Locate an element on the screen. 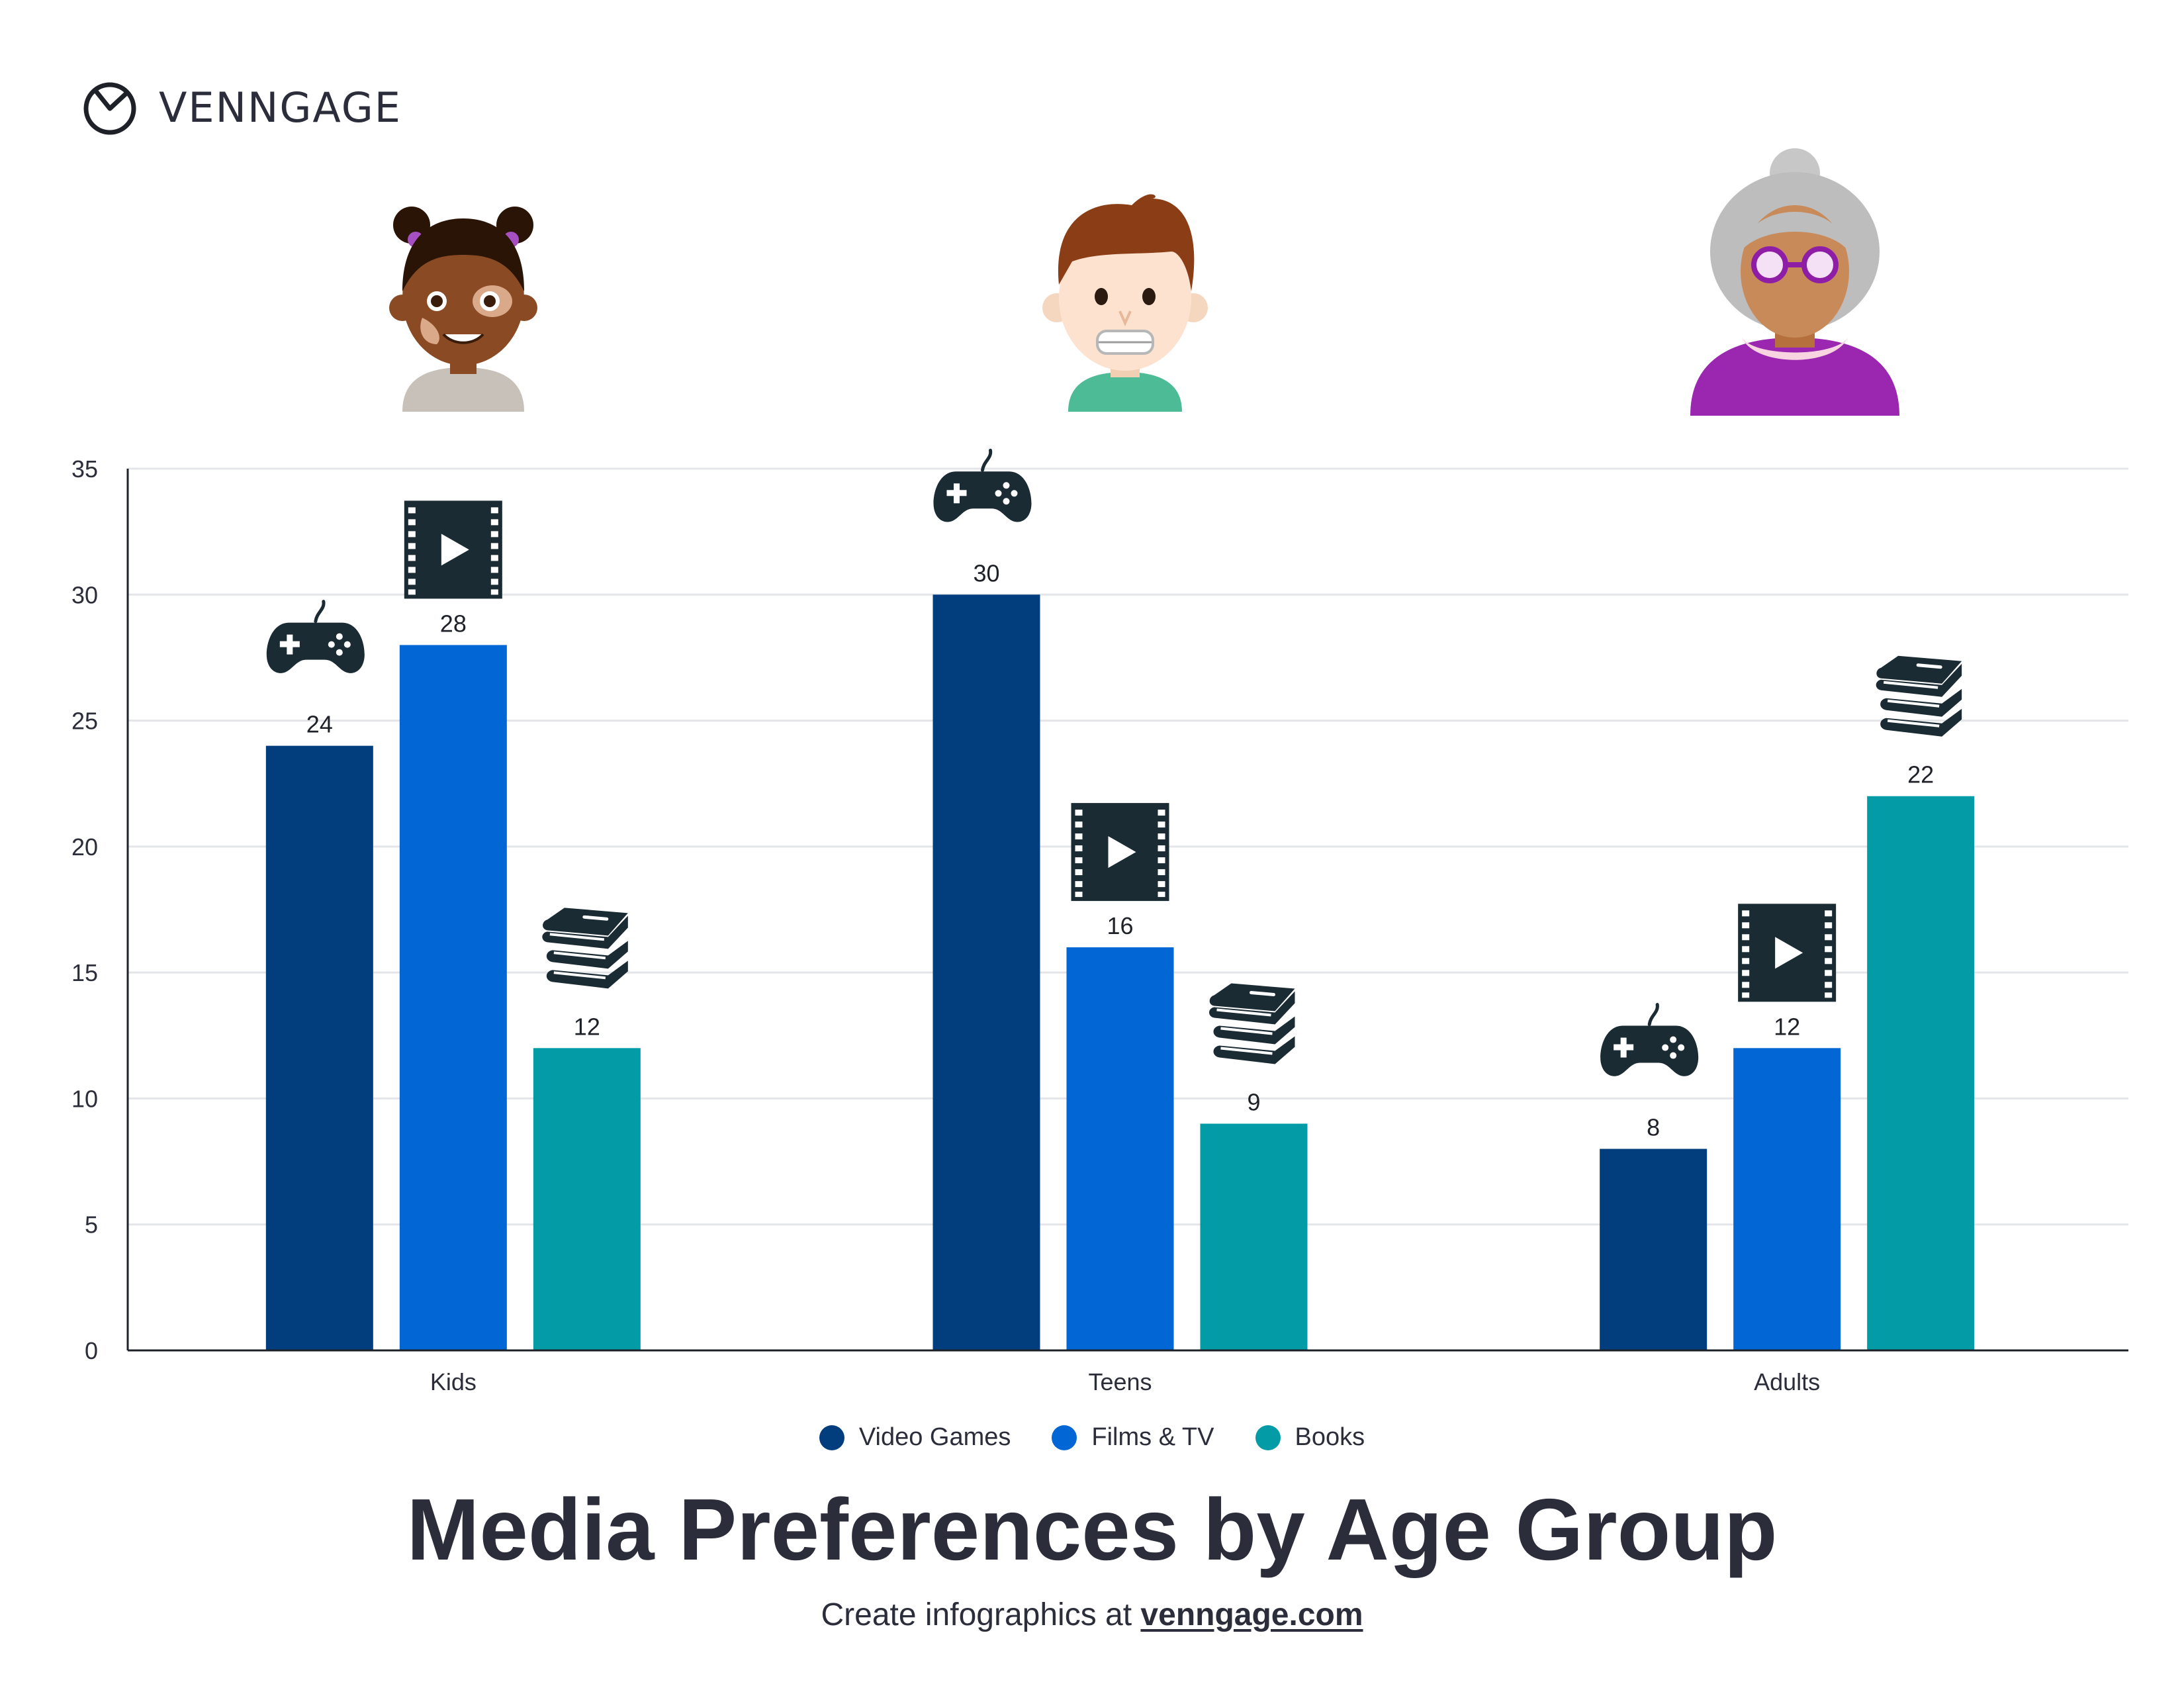 This screenshot has height=1688, width=2184. venngage-logo: VENNGAGE is located at coordinates (241, 107).